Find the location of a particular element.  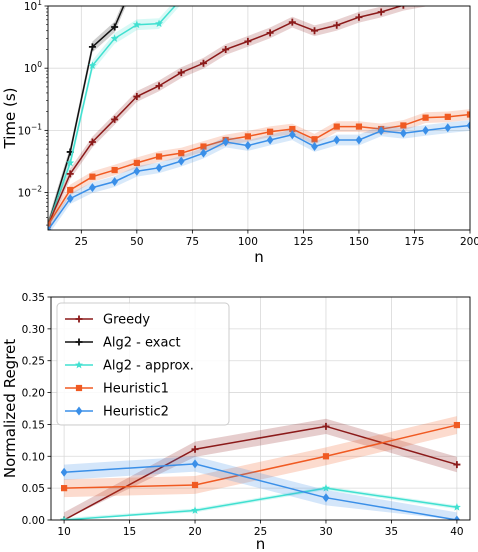

time-ytick-label: 10⁻² is located at coordinates (30, 192).